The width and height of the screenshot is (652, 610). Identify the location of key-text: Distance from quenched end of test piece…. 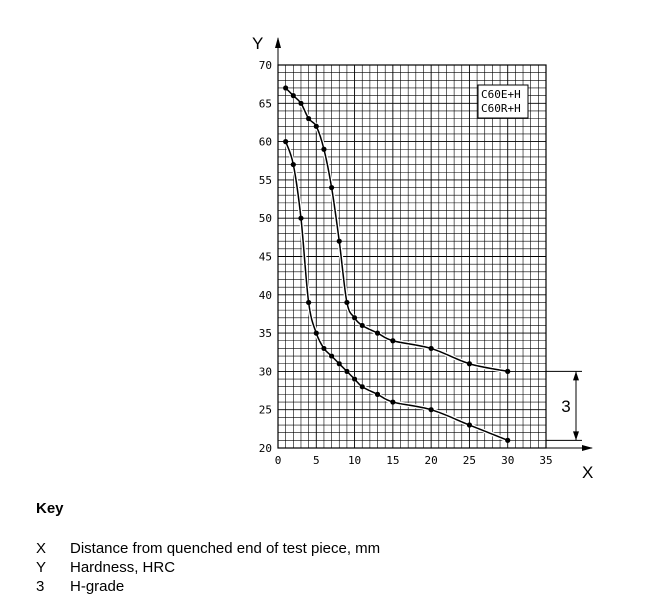
(225, 548).